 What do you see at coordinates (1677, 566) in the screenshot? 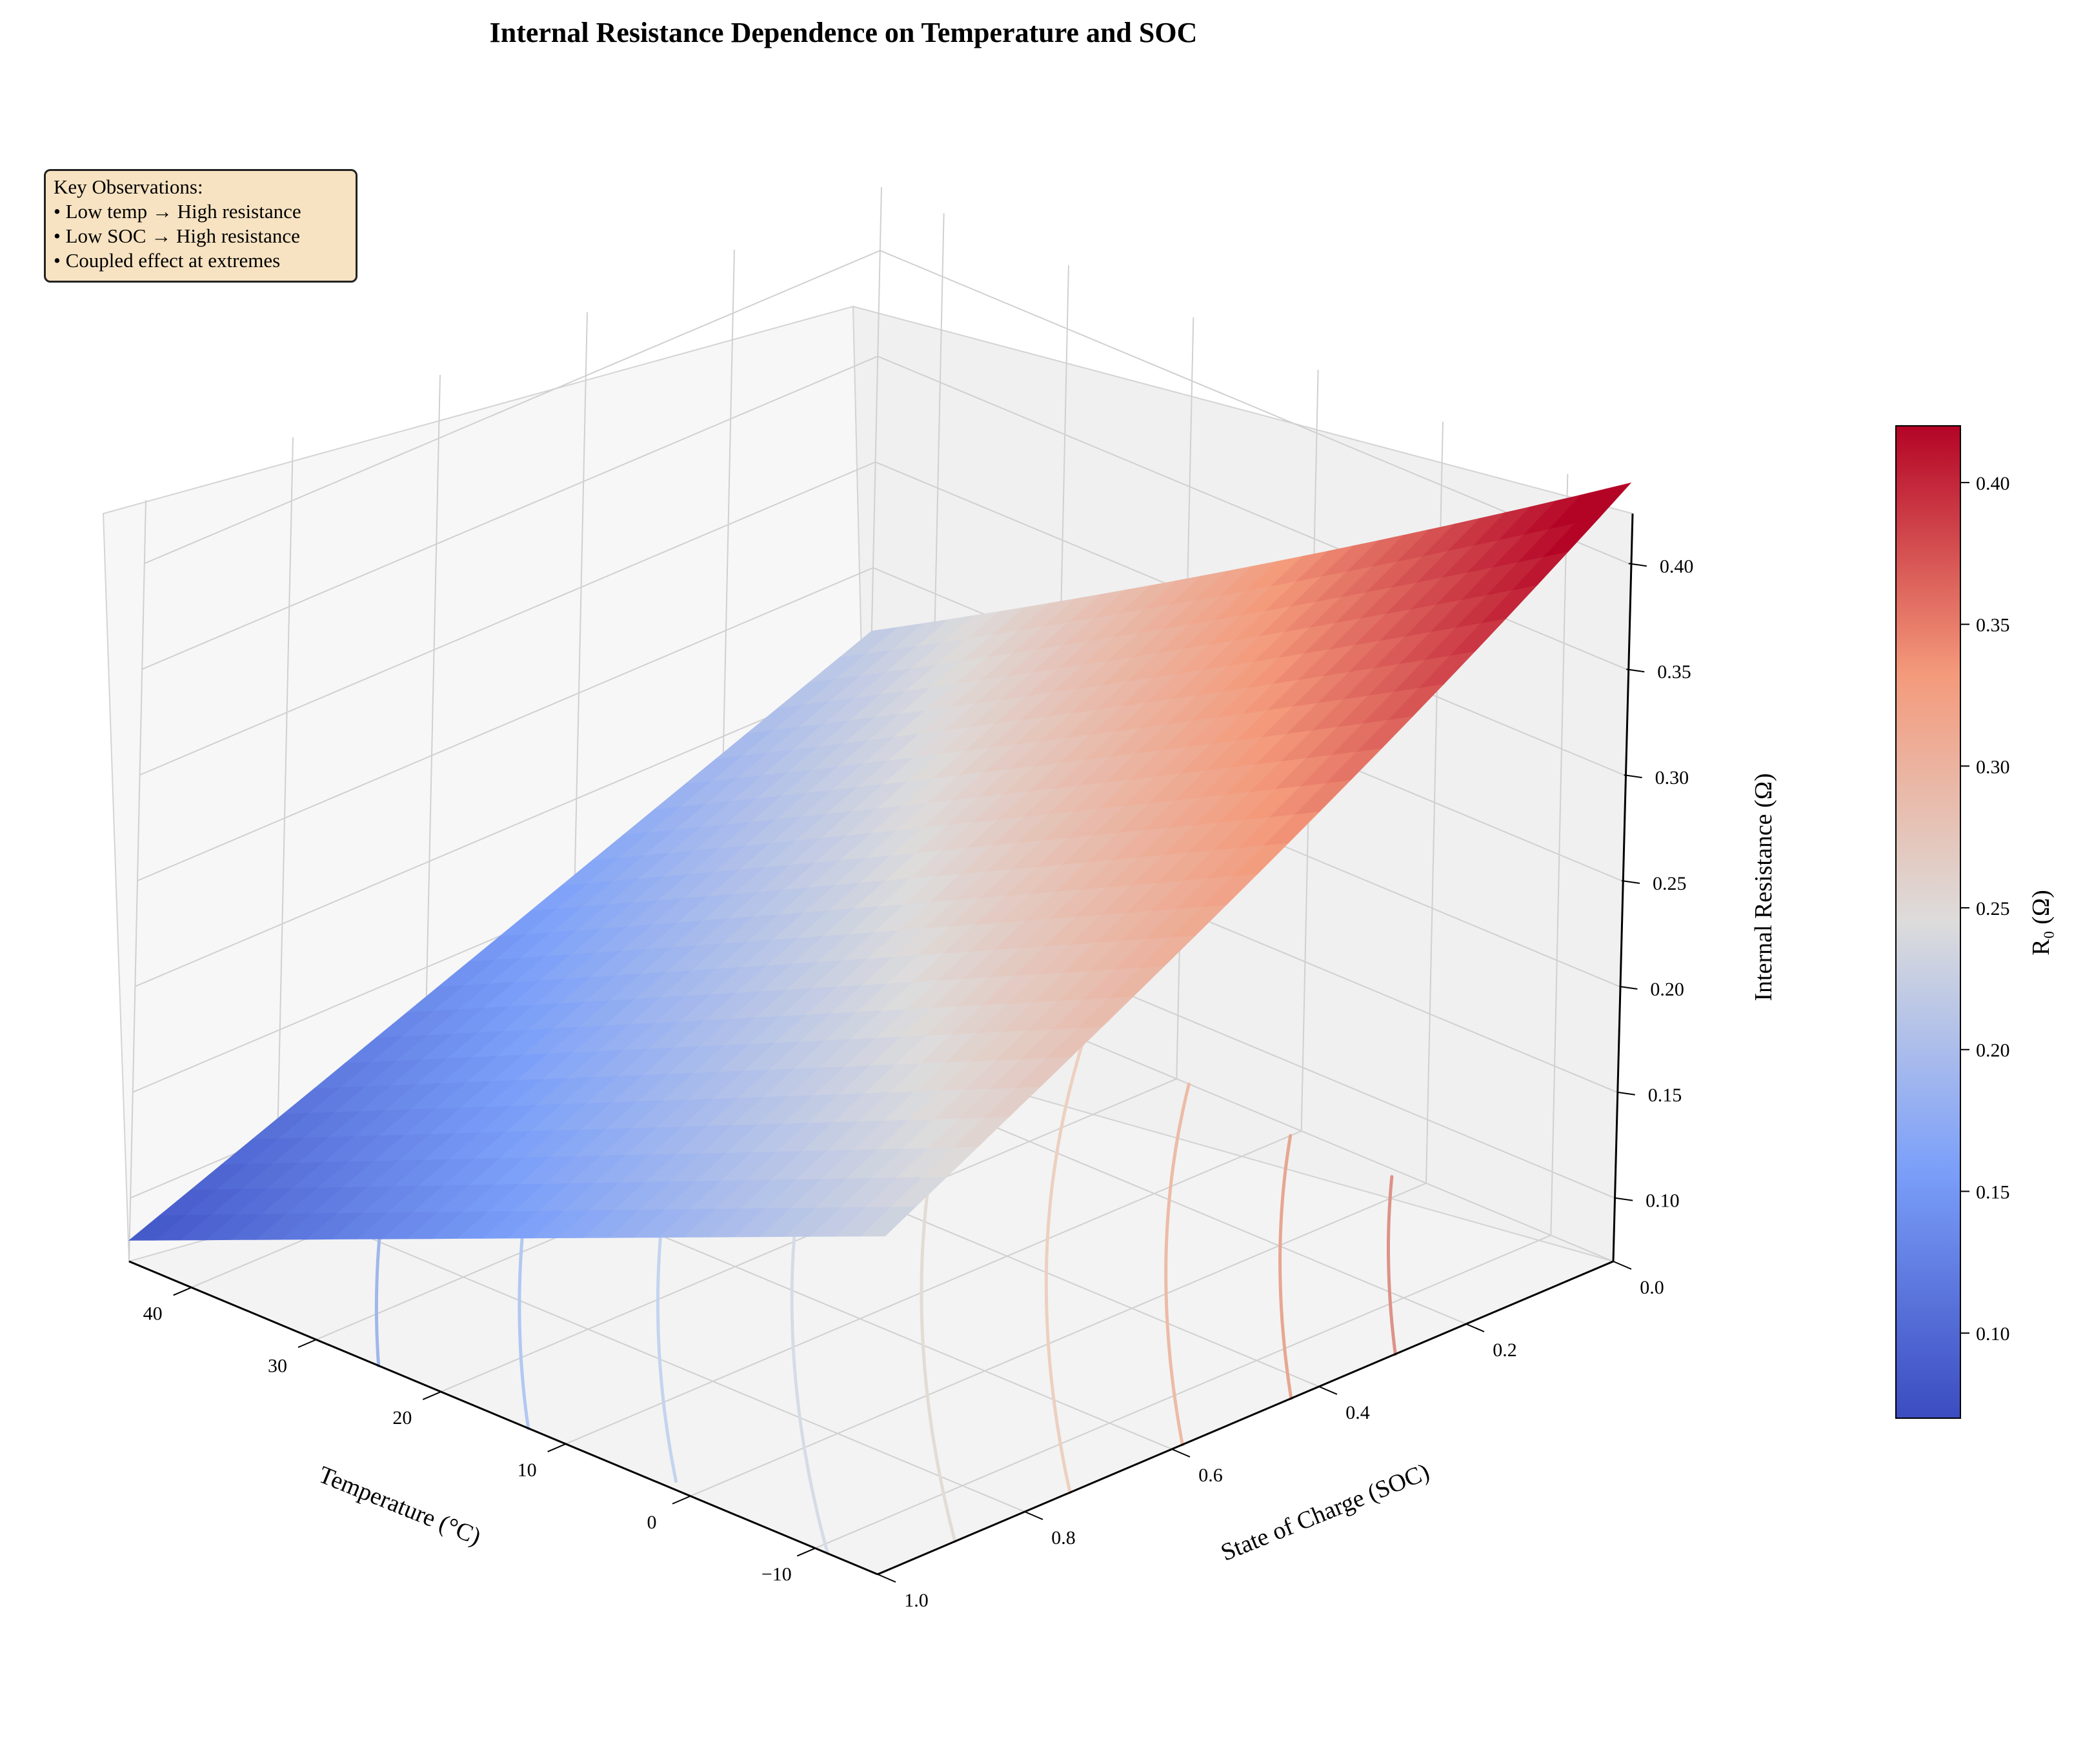
I see `resistance-tick-label: 0.40` at bounding box center [1677, 566].